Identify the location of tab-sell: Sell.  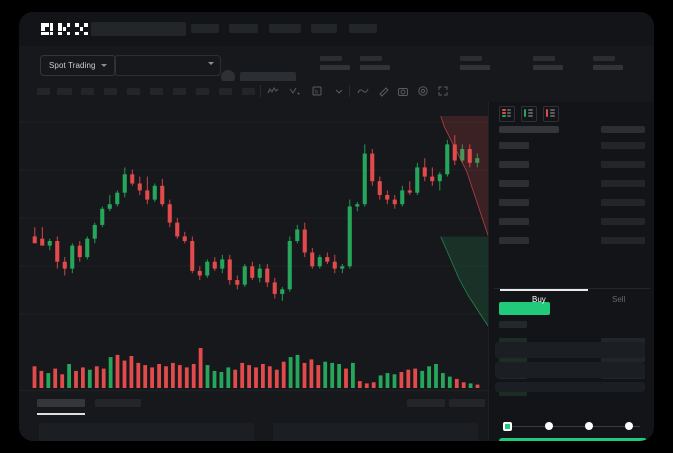
(619, 299).